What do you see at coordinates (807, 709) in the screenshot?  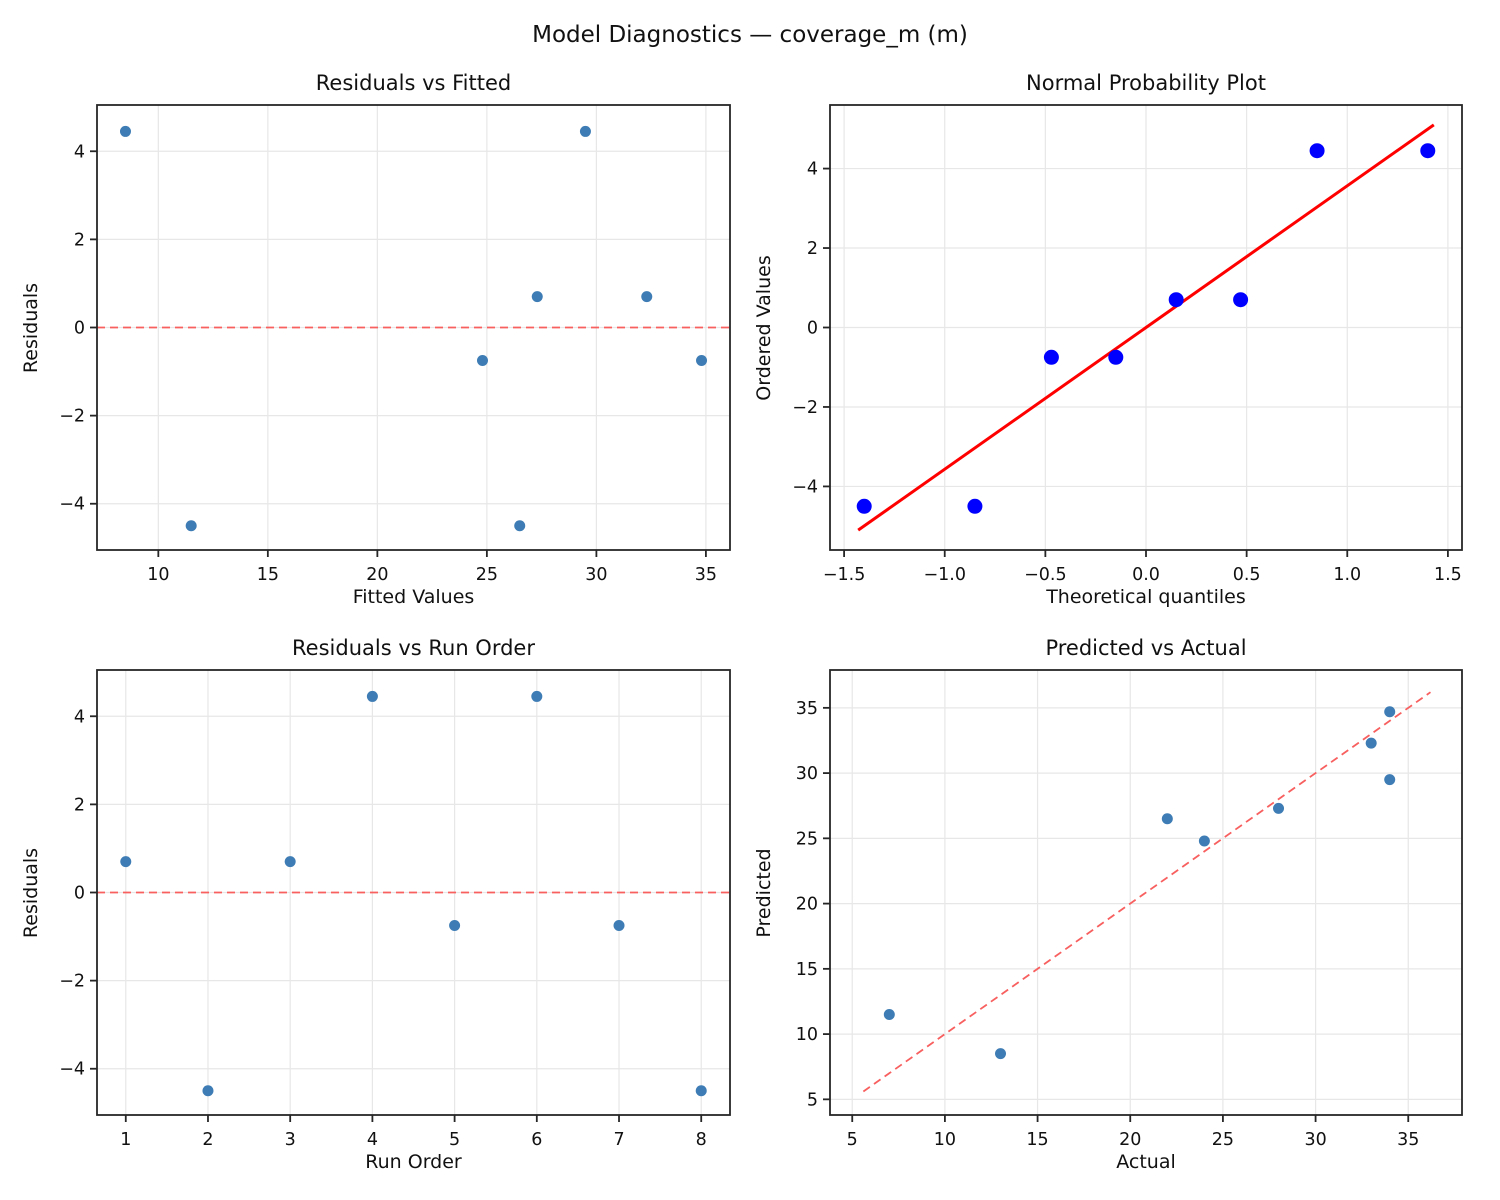 I see `y-tick-label: 35` at bounding box center [807, 709].